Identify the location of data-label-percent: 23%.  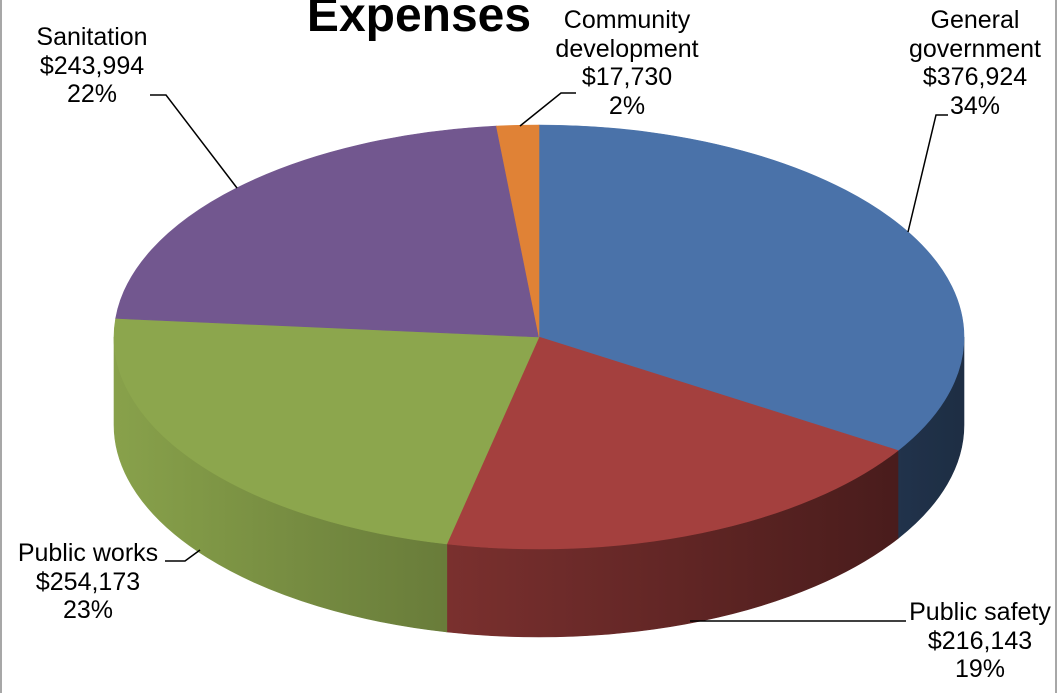
(88, 610).